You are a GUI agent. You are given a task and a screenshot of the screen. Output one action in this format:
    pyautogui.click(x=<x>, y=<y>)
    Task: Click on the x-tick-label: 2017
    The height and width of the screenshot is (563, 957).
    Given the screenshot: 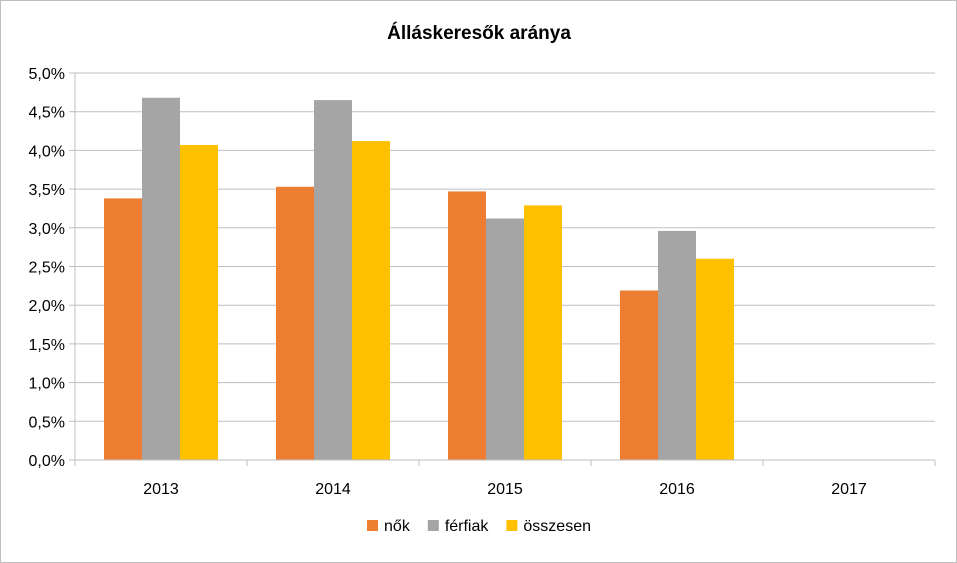 What is the action you would take?
    pyautogui.click(x=849, y=489)
    